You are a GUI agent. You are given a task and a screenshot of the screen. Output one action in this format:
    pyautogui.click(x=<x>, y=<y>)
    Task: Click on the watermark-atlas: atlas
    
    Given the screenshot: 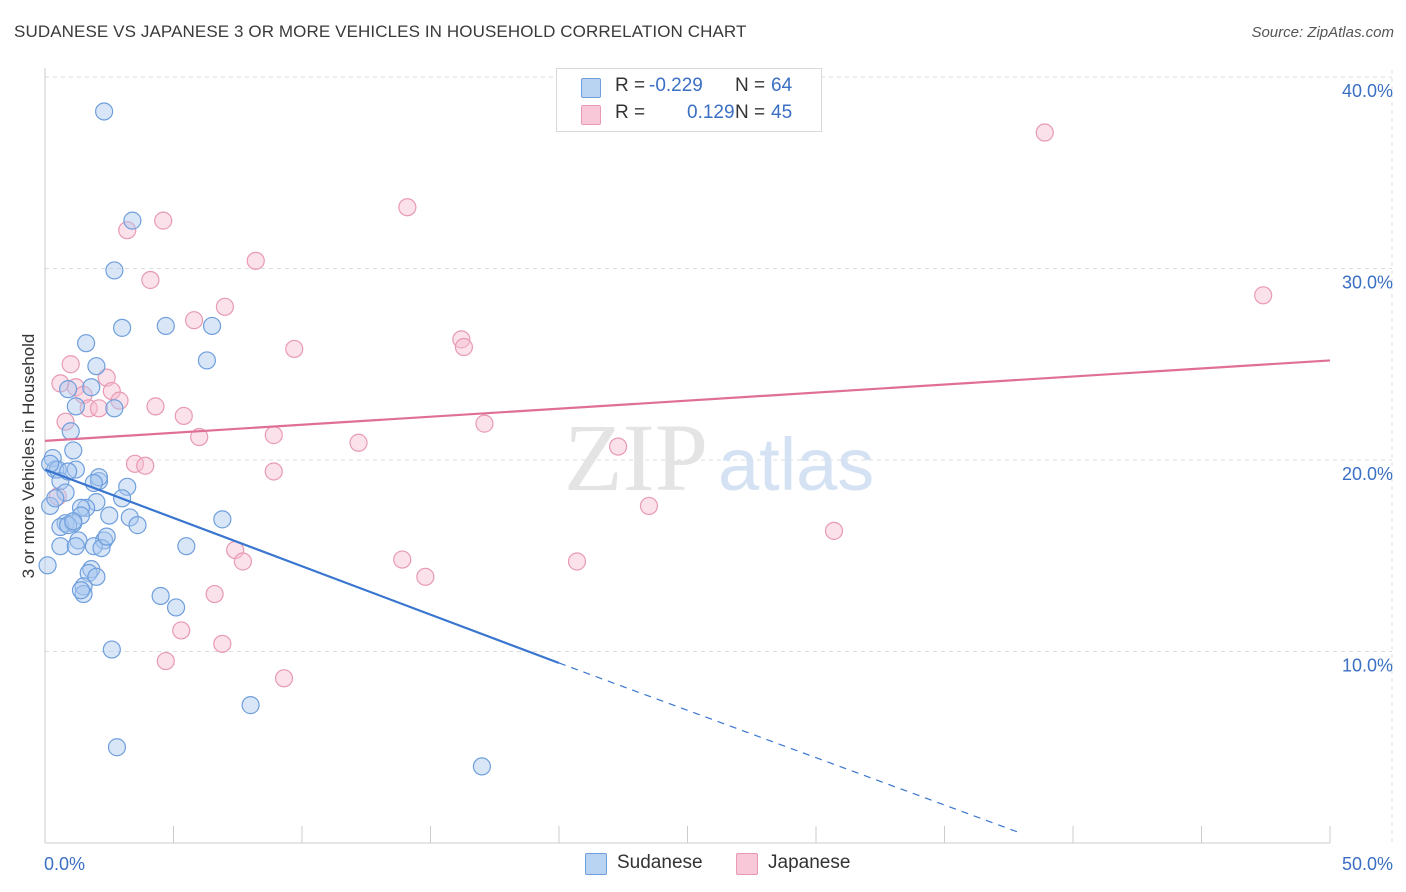 What is the action you would take?
    pyautogui.click(x=796, y=464)
    